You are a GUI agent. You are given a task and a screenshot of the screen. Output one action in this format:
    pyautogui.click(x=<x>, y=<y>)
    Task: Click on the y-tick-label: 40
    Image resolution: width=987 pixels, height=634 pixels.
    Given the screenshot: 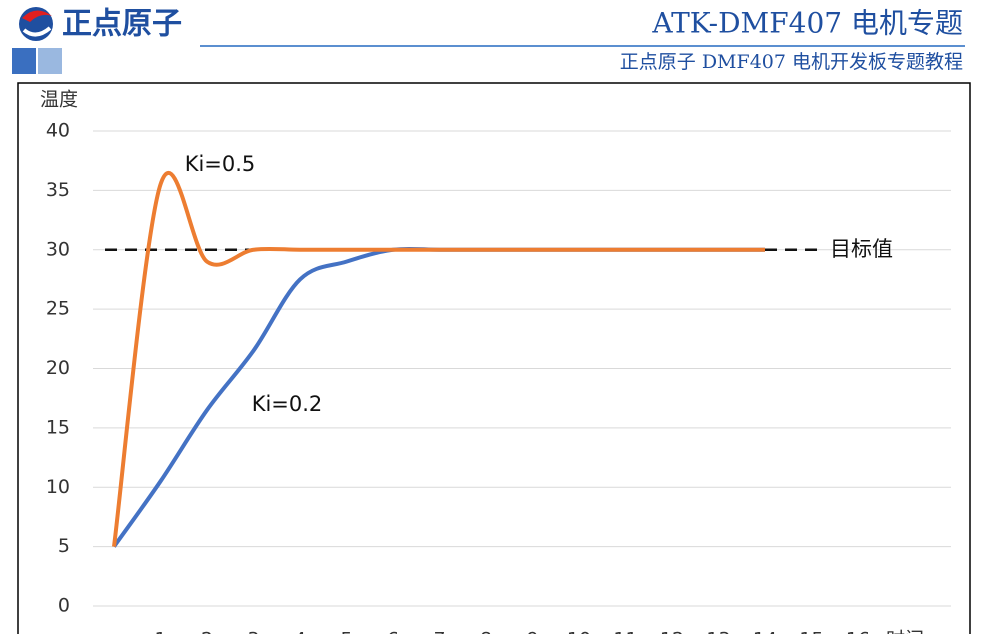 What is the action you would take?
    pyautogui.click(x=58, y=131)
    